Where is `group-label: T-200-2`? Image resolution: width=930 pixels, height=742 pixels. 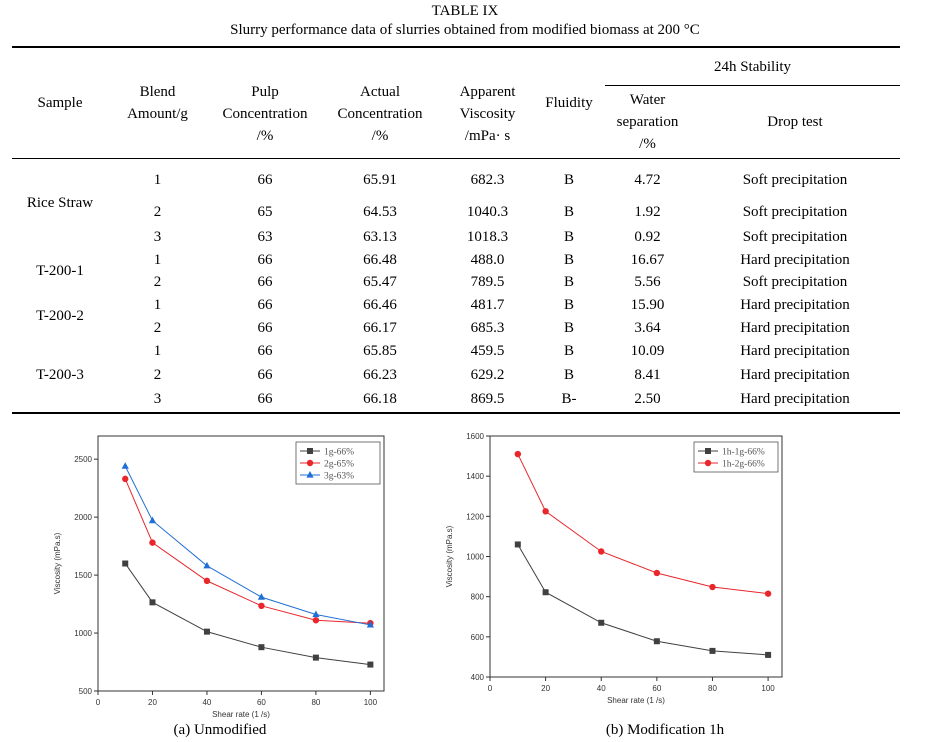 group-label: T-200-2 is located at coordinates (60, 316).